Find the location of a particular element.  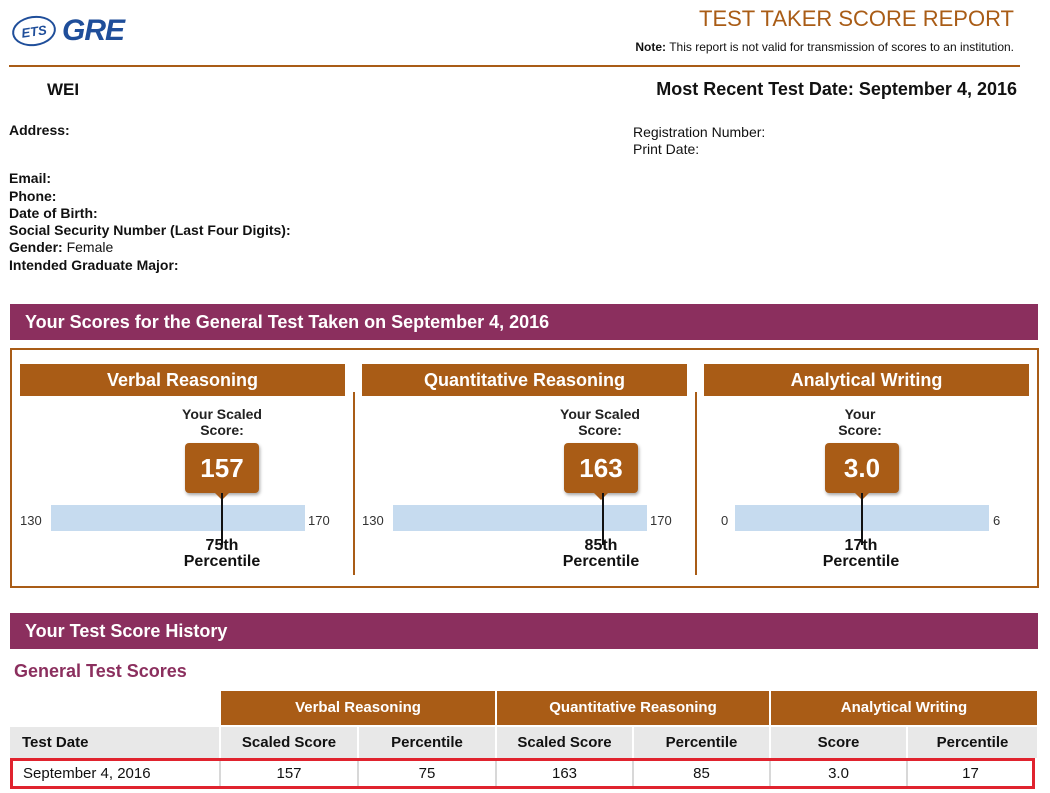

report-note-label: Note: is located at coordinates (651, 47).